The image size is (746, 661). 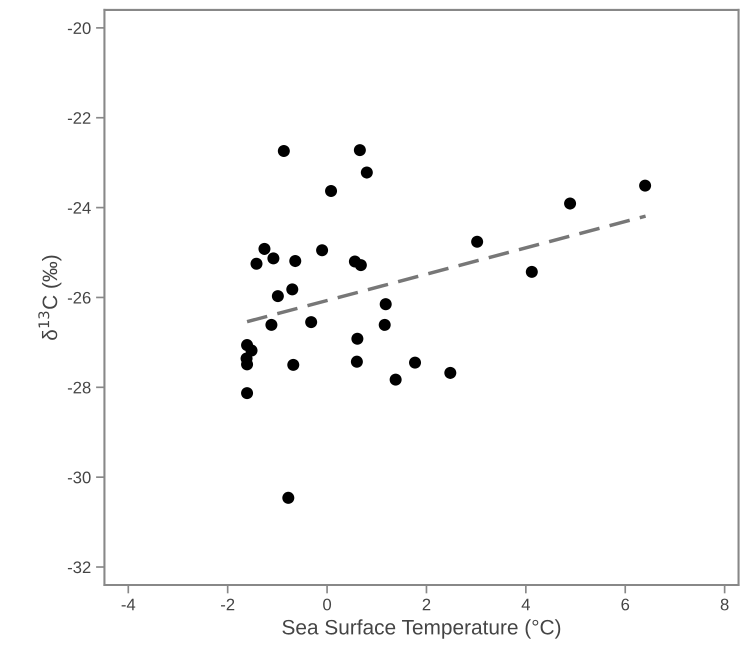 What do you see at coordinates (79, 478) in the screenshot?
I see `y-tick-label: -30` at bounding box center [79, 478].